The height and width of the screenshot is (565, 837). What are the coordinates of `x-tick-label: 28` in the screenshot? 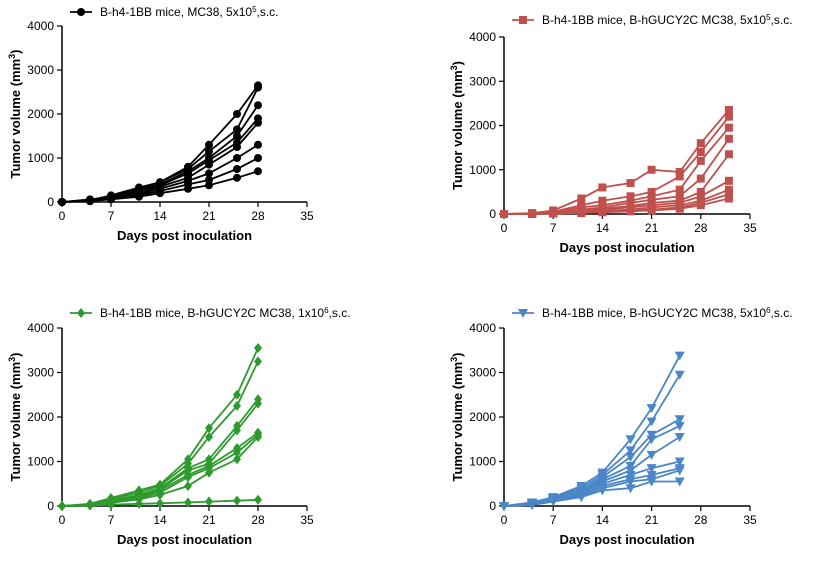 It's located at (701, 520).